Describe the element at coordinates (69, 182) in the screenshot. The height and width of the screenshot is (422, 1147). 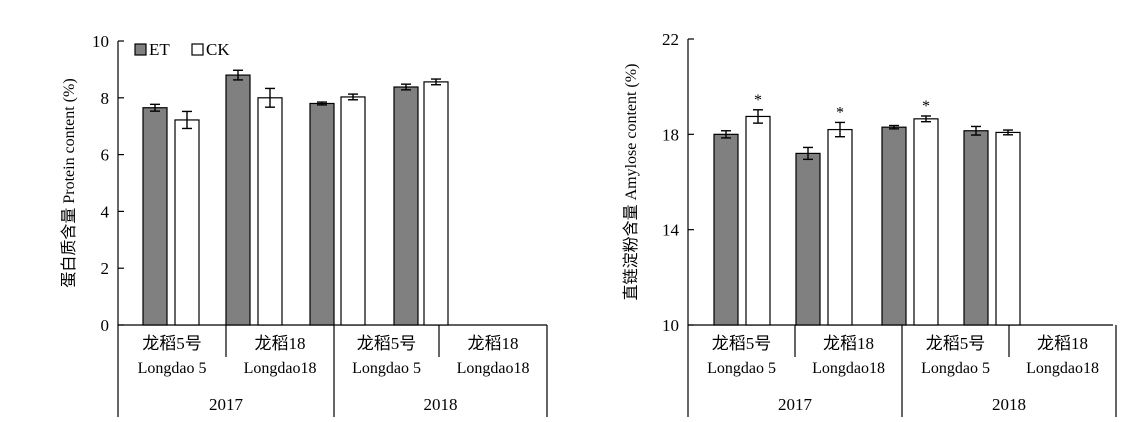
I see `y-axis-label: 蛋白质含量 Protein content (%)` at that location.